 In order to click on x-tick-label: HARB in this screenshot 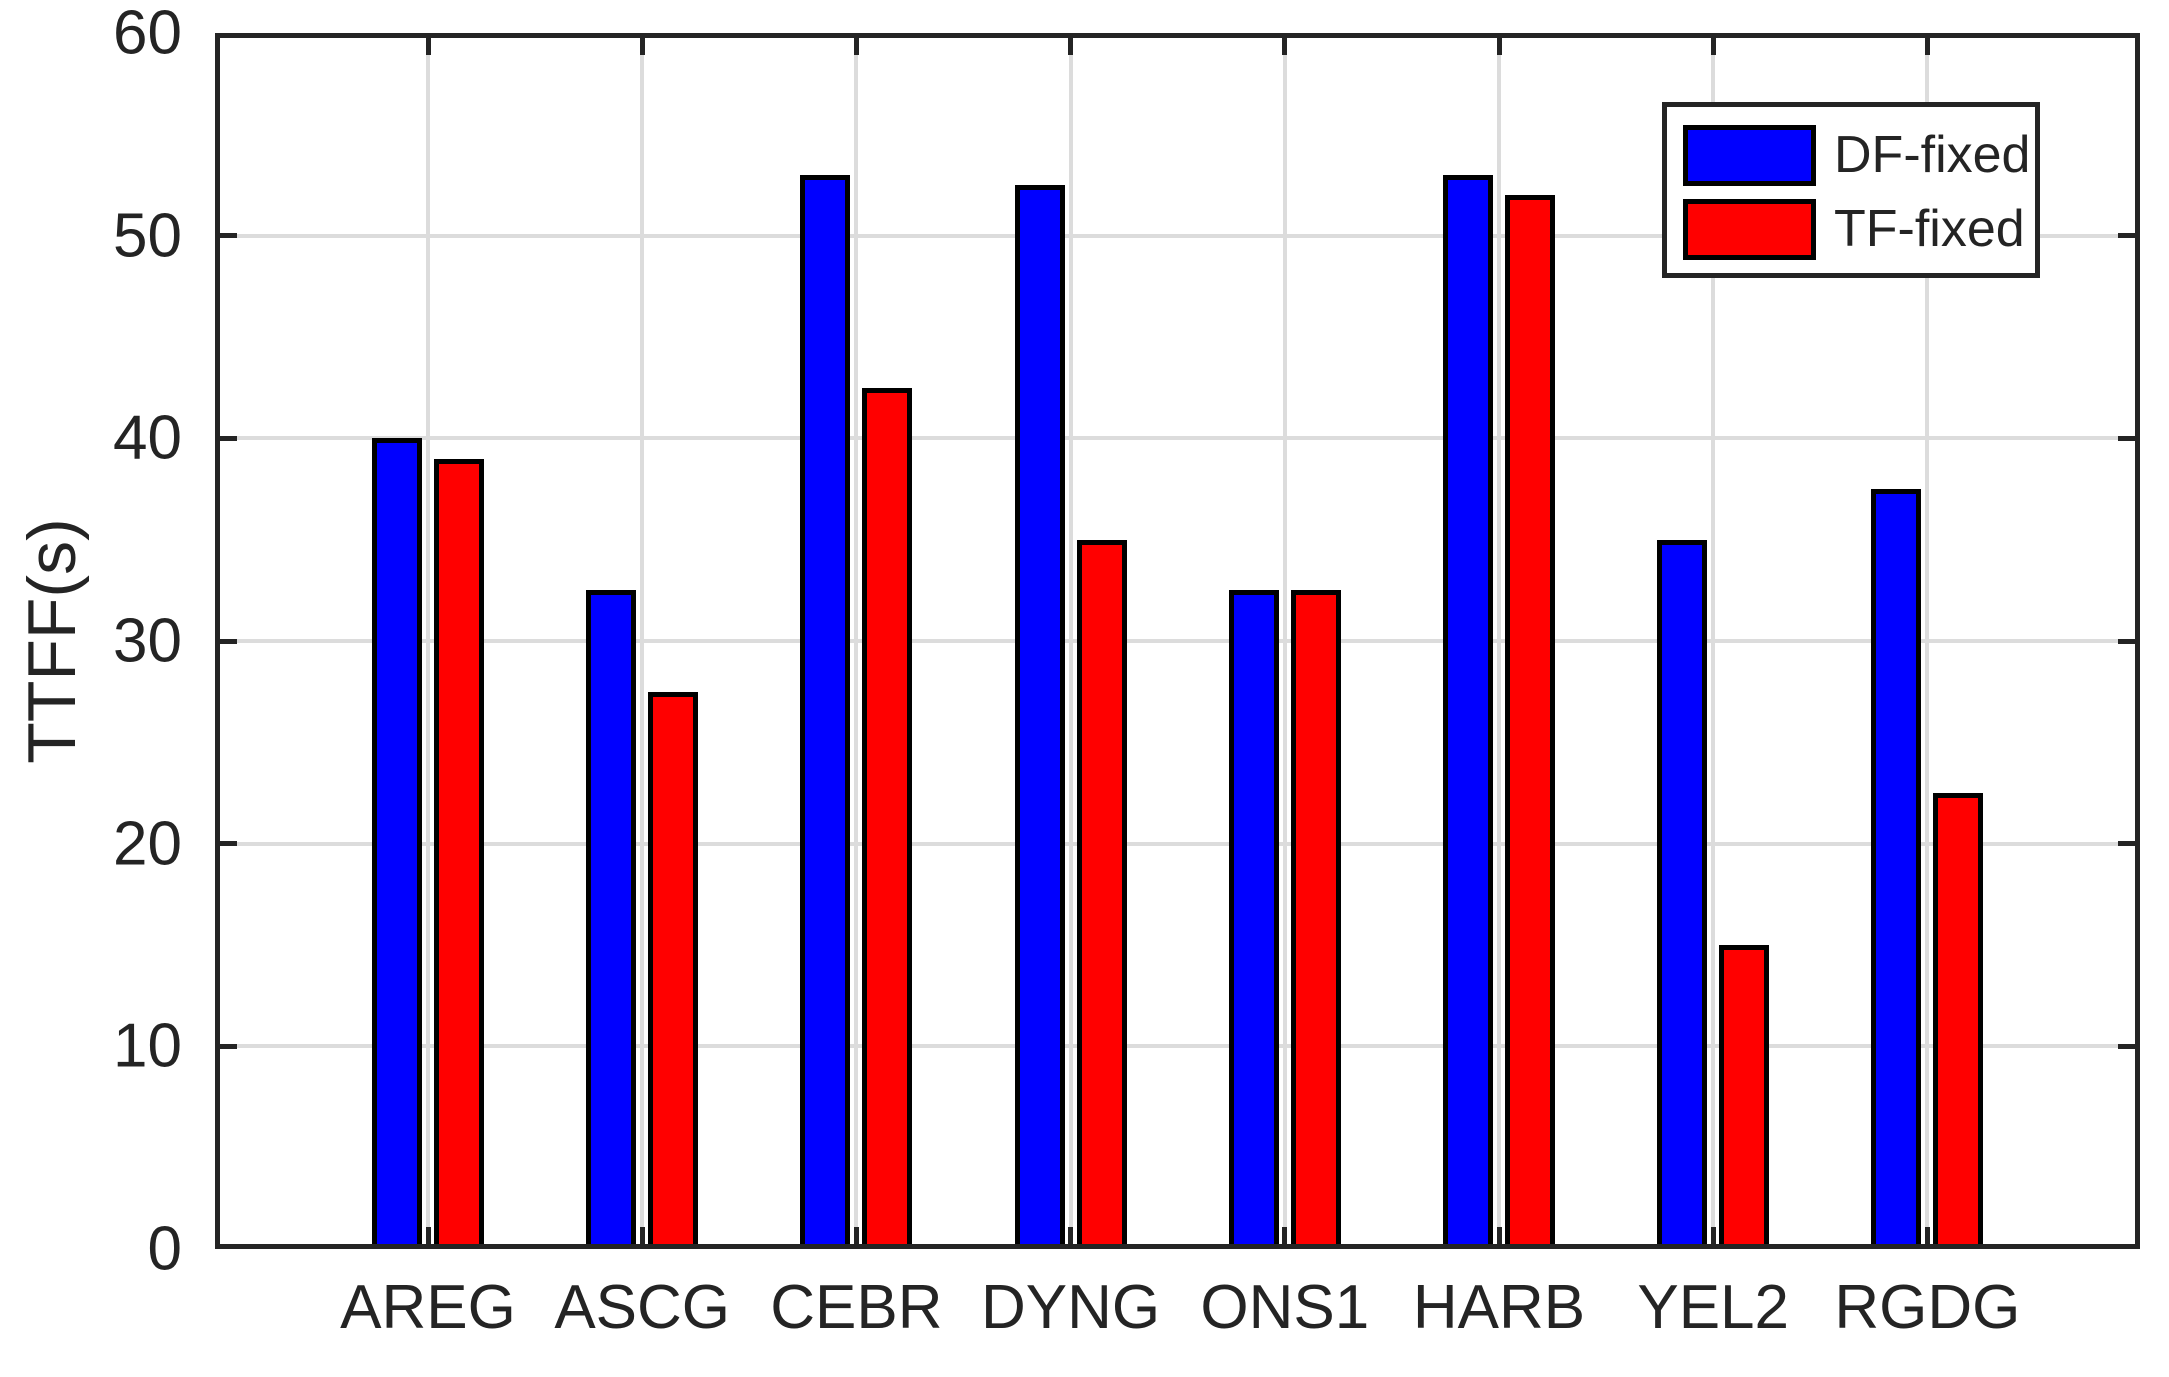, I will do `click(1499, 1307)`.